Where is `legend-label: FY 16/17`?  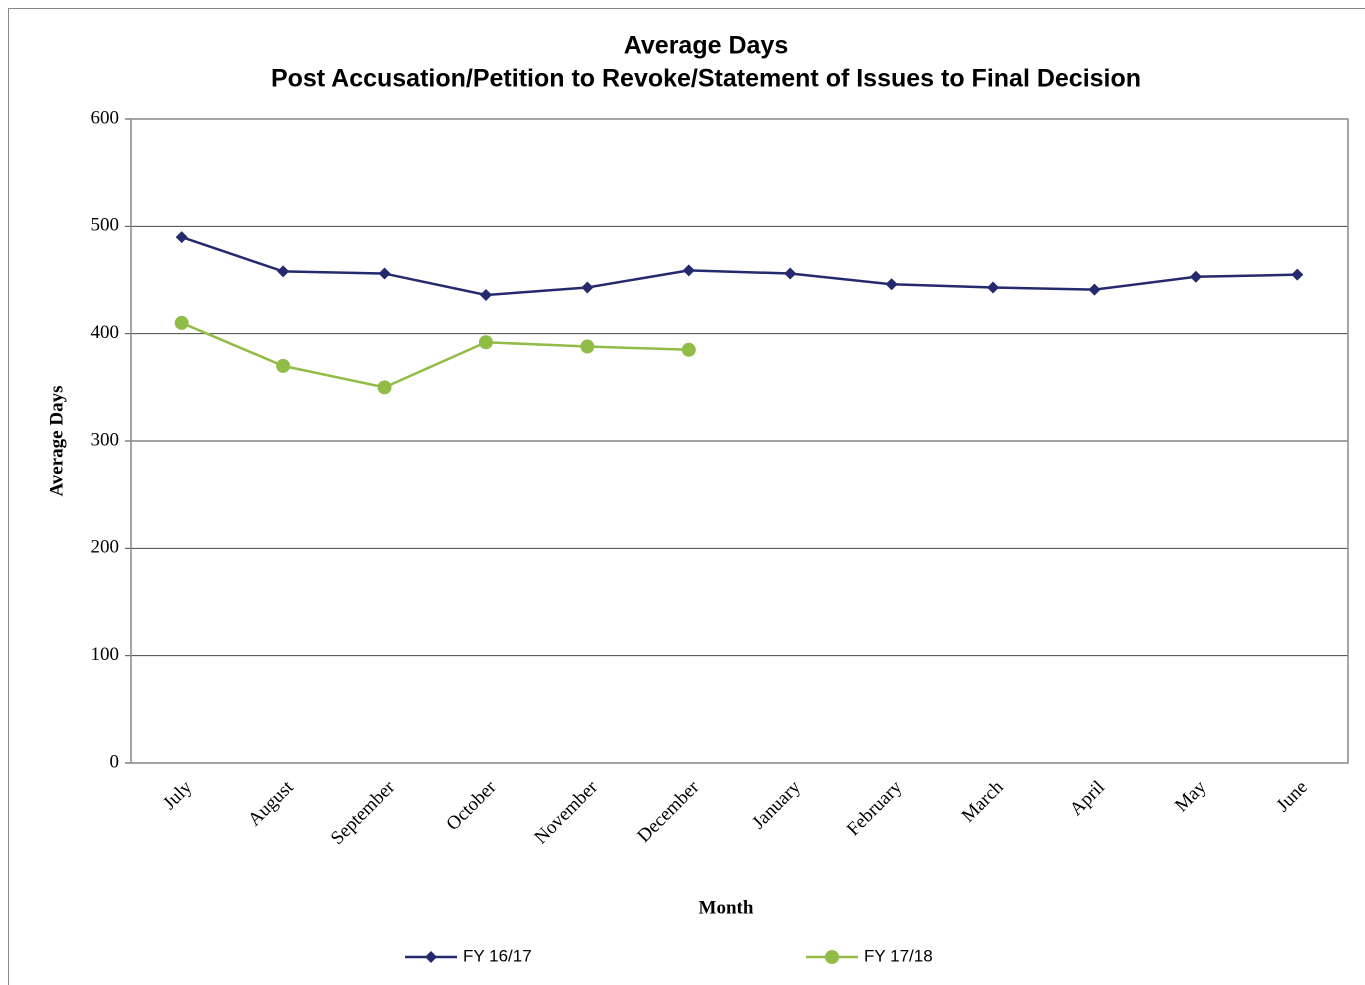 legend-label: FY 16/17 is located at coordinates (497, 955).